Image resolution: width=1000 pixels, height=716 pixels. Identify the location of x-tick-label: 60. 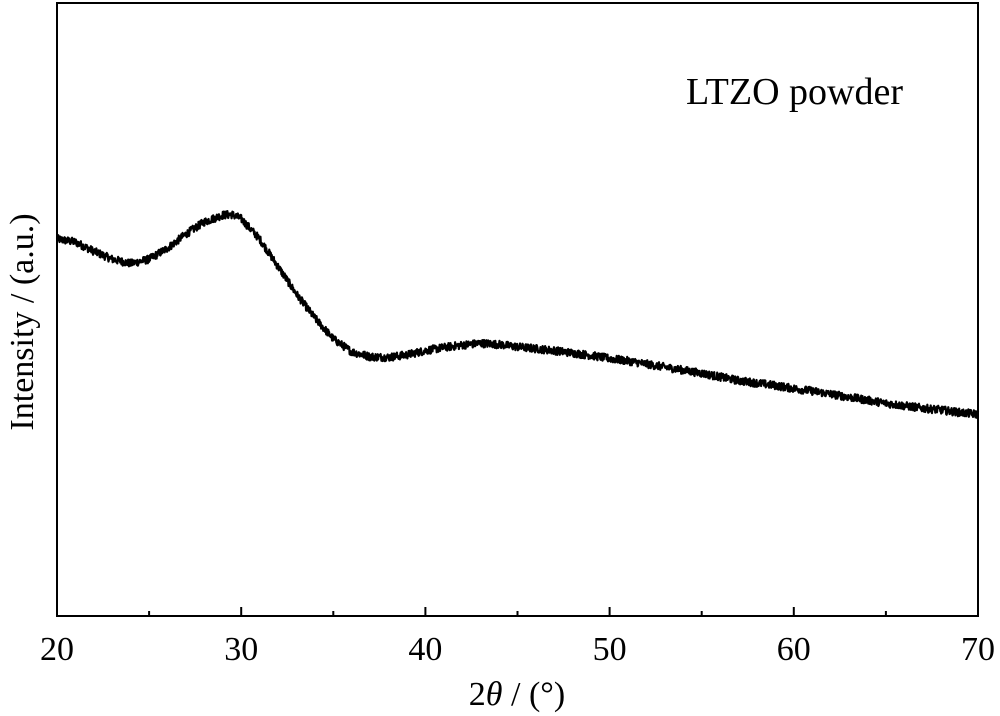
(794, 649).